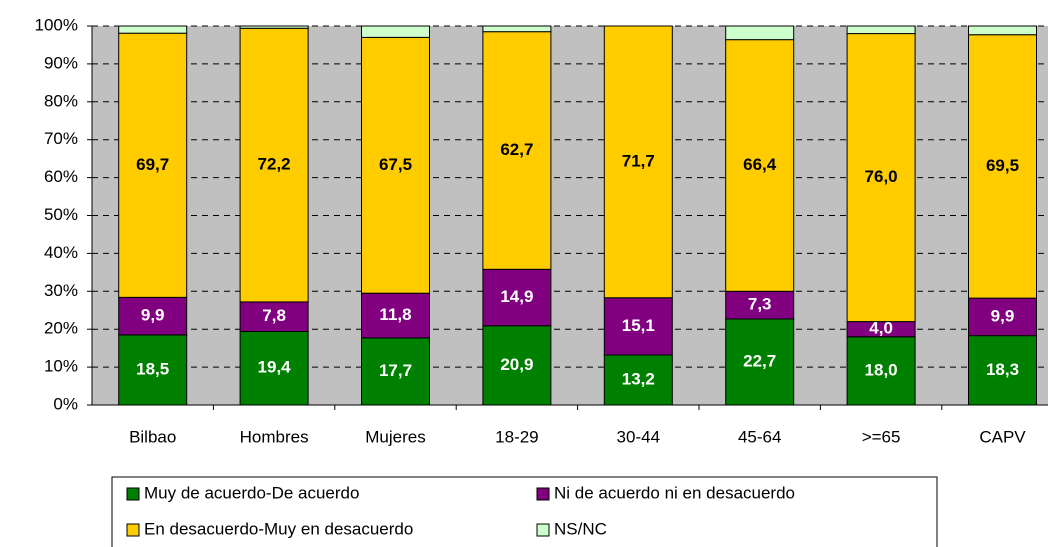  Describe the element at coordinates (674, 492) in the screenshot. I see `legend-label: Ni de acuerdo ni en desacuerdo` at that location.